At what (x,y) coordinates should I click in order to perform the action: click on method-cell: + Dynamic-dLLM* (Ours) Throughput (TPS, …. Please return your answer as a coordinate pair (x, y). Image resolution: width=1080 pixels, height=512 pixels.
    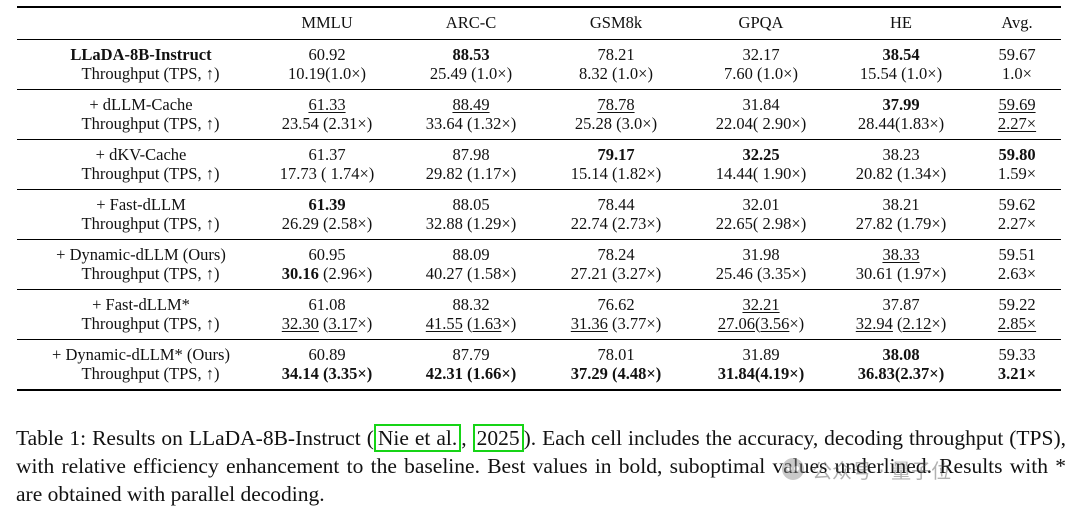
    Looking at the image, I should click on (134, 365).